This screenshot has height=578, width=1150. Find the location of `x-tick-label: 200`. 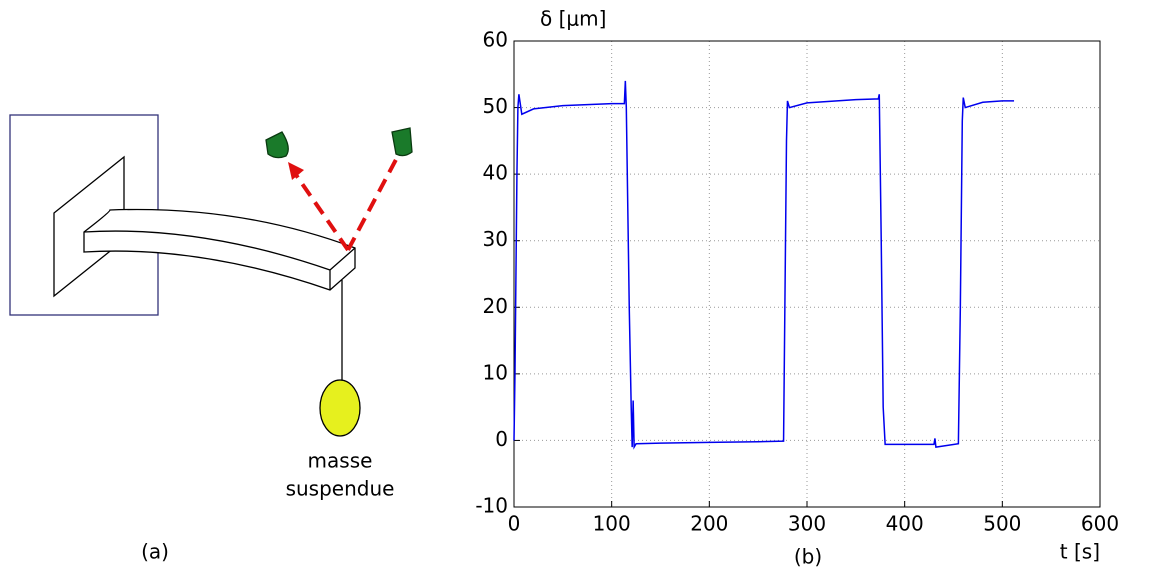

x-tick-label: 200 is located at coordinates (709, 524).